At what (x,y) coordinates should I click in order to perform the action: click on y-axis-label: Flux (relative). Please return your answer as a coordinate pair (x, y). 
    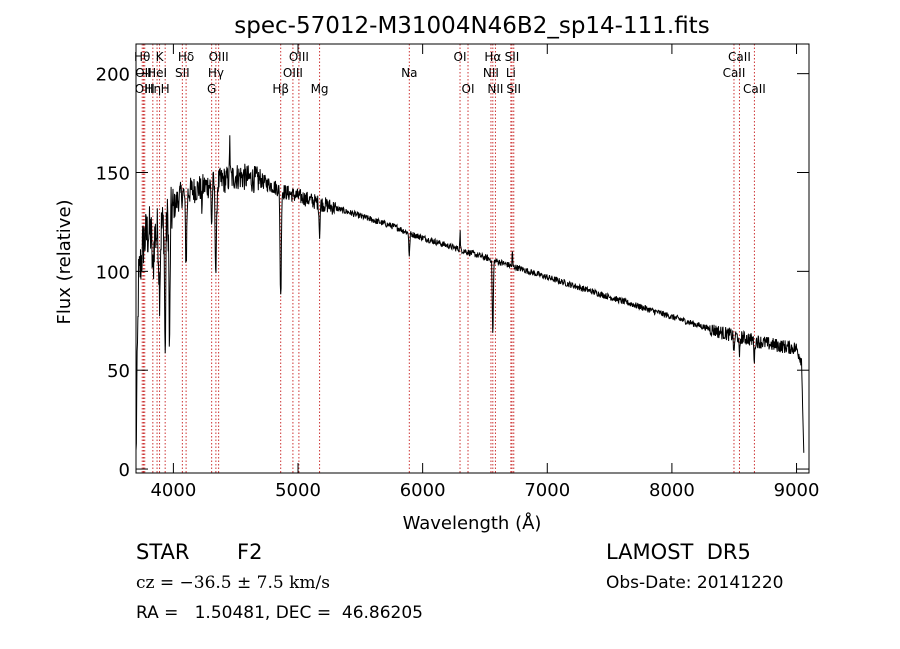
    Looking at the image, I should click on (64, 261).